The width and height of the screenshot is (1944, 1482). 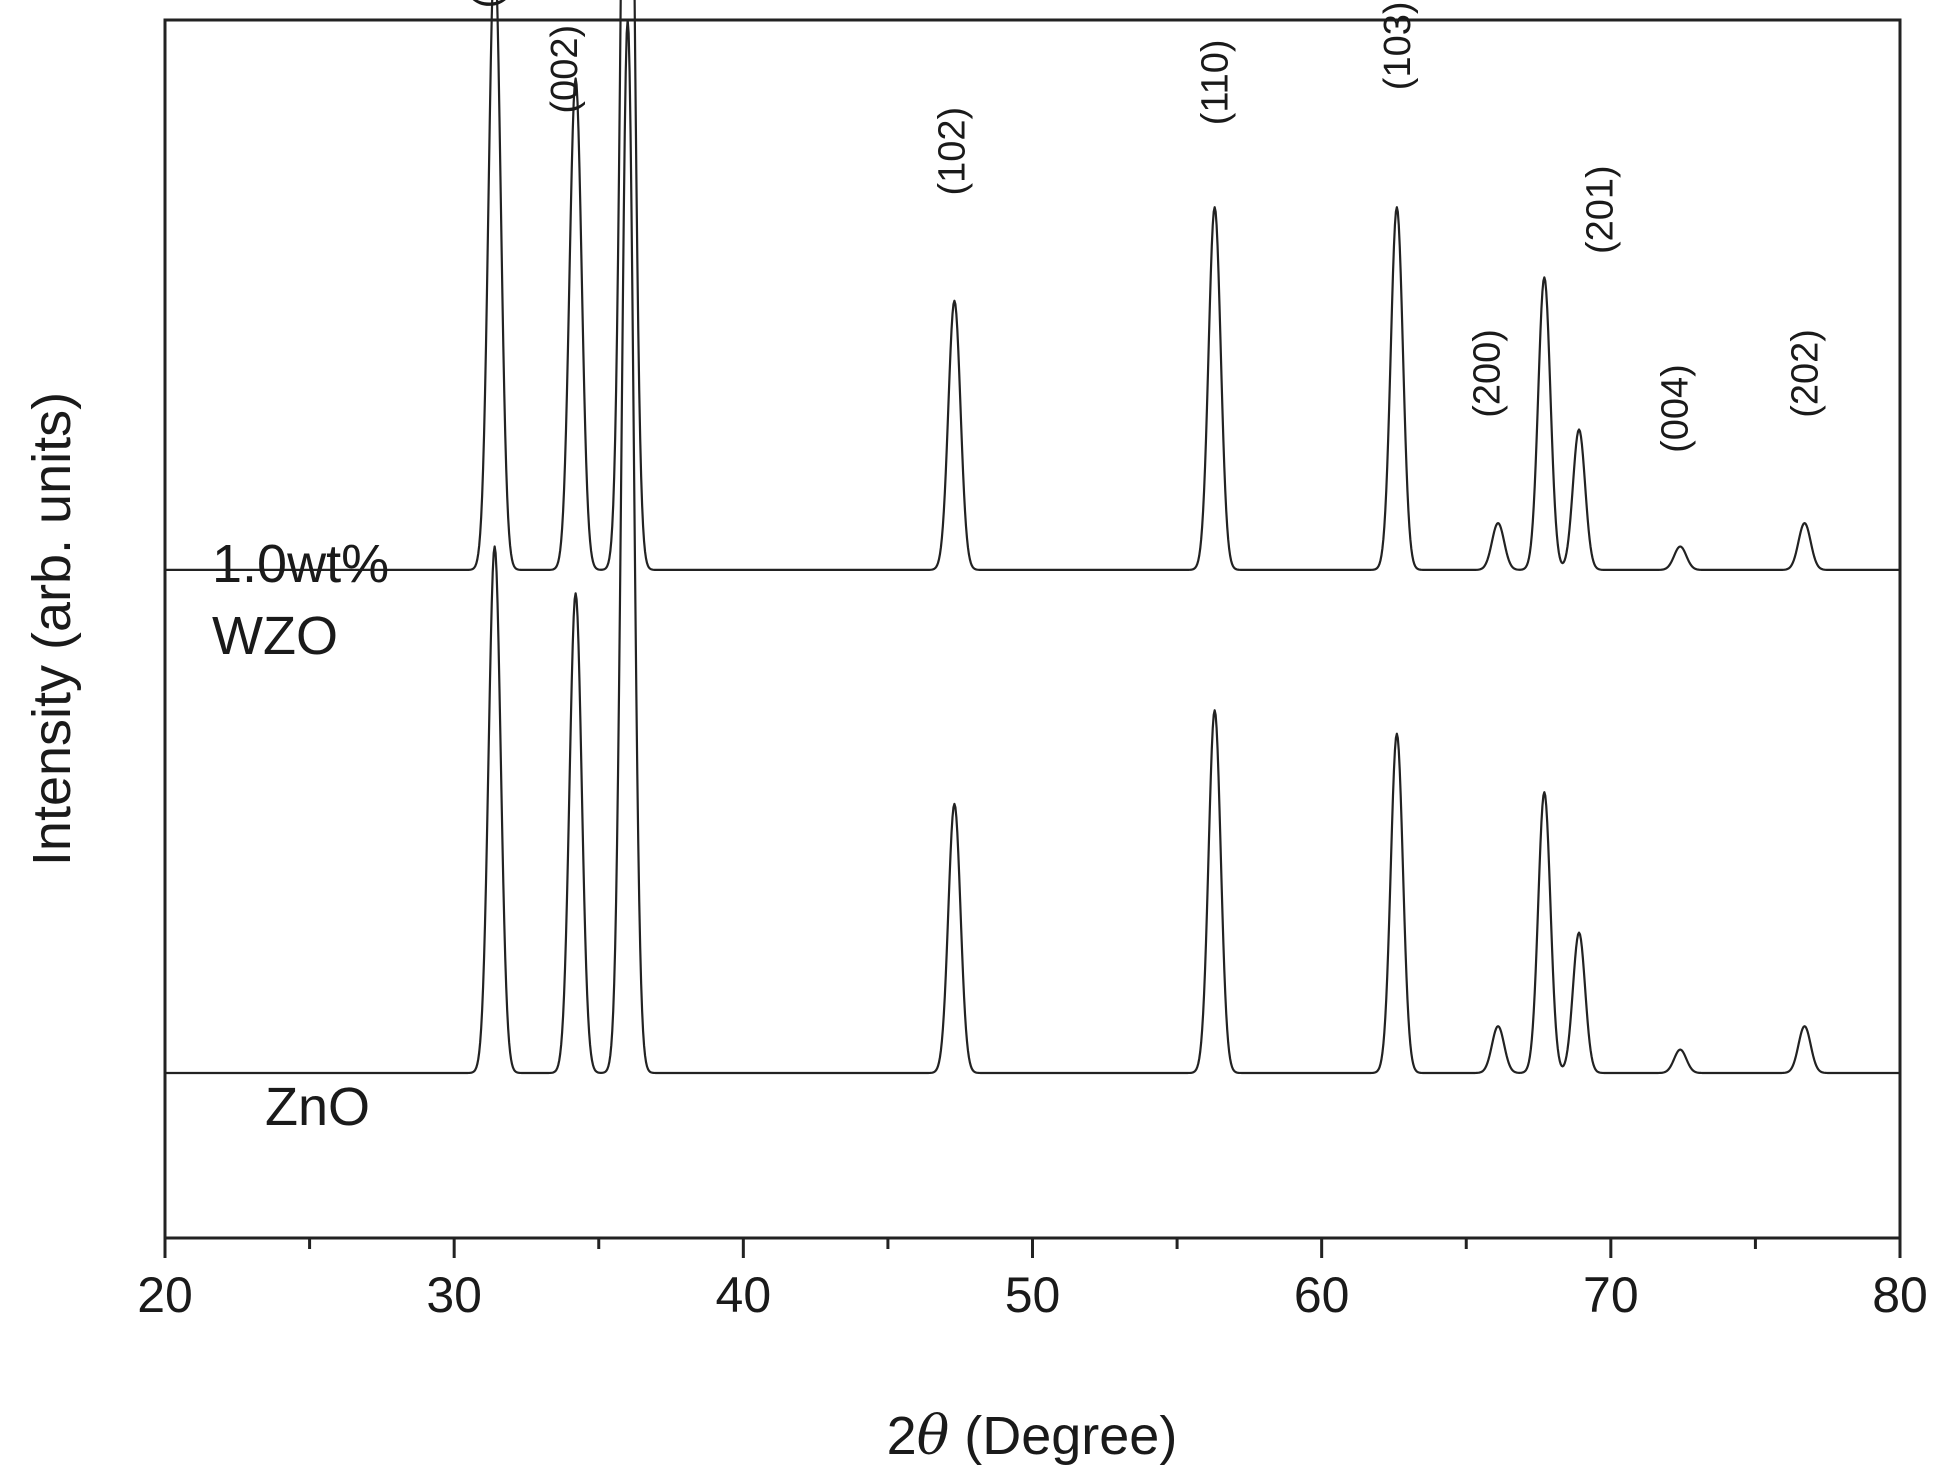 I want to click on x-axis-ticks, so click(x=1032, y=1248).